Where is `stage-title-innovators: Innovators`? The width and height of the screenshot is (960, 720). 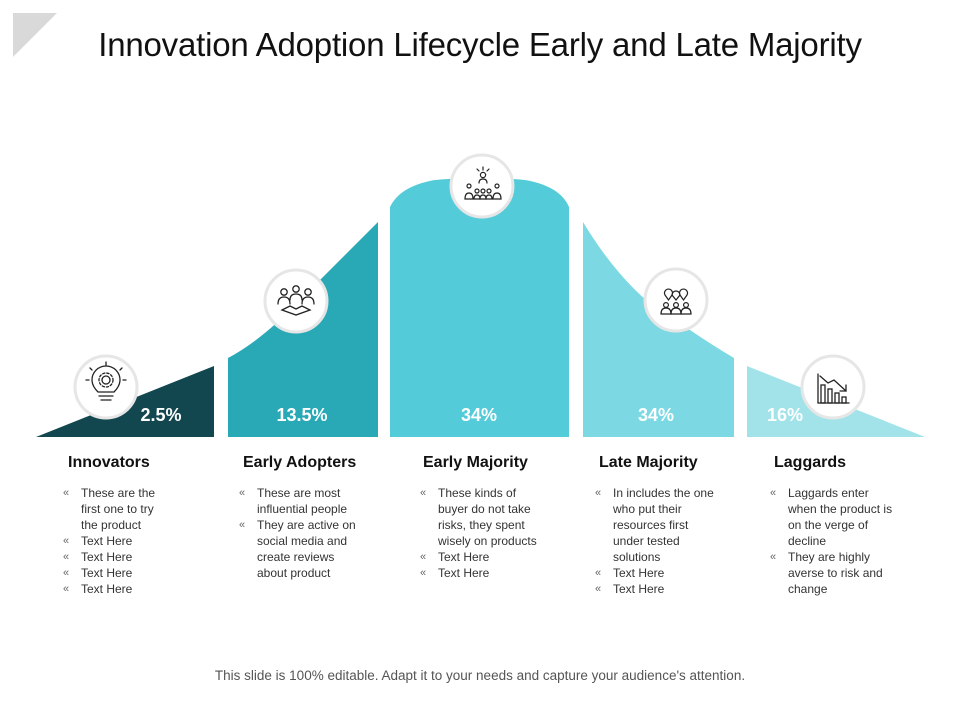 stage-title-innovators: Innovators is located at coordinates (109, 462).